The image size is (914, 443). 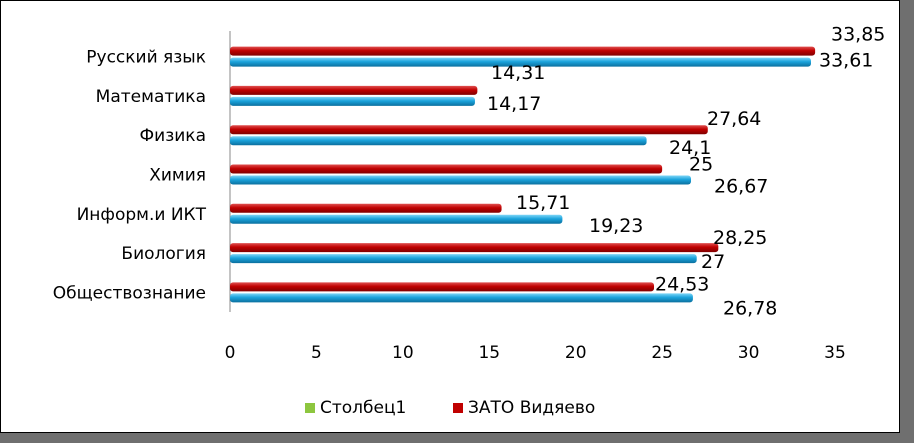 What do you see at coordinates (835, 353) in the screenshot?
I see `x-tick-label: 35` at bounding box center [835, 353].